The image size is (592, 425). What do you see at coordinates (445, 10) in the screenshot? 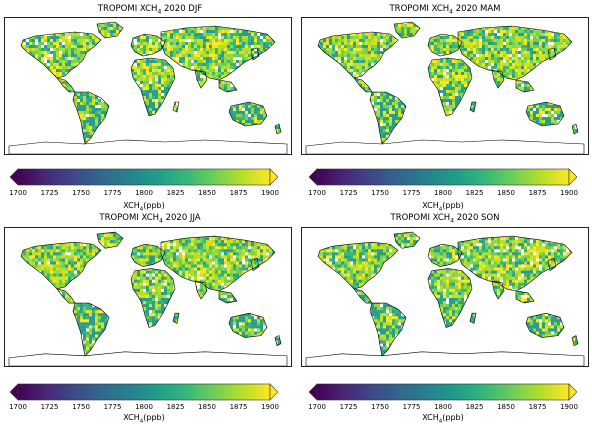
I see `panel-title: TROPOMI XCH4 2020 MAM` at bounding box center [445, 10].